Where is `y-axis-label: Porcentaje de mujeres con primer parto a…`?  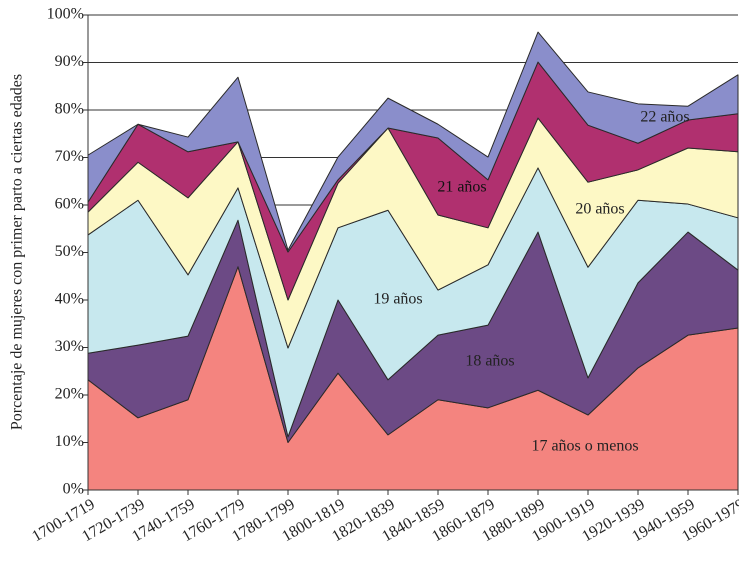 y-axis-label: Porcentaje de mujeres con primer parto a… is located at coordinates (17, 252).